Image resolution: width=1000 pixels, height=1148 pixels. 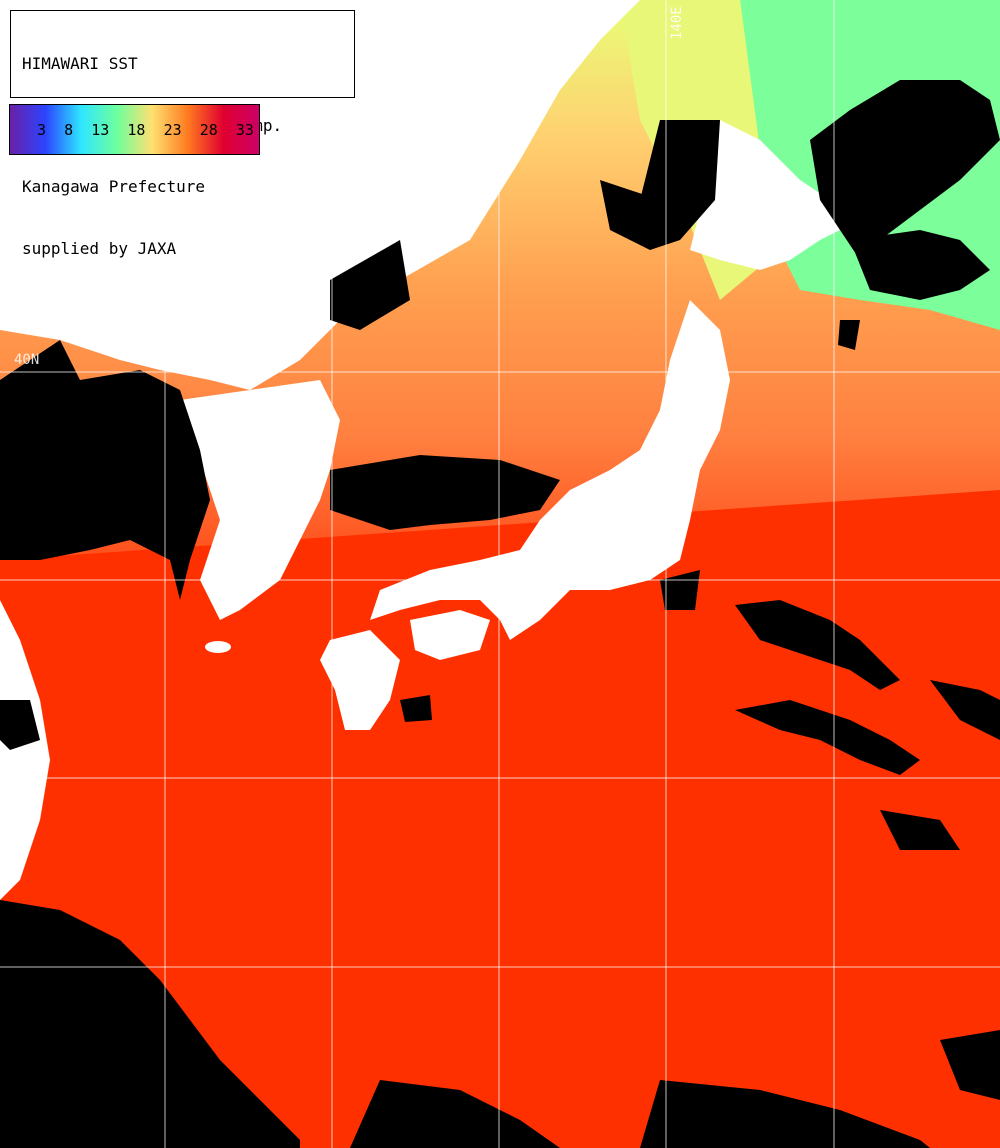 I want to click on legend-tick: 28, so click(x=208, y=129).